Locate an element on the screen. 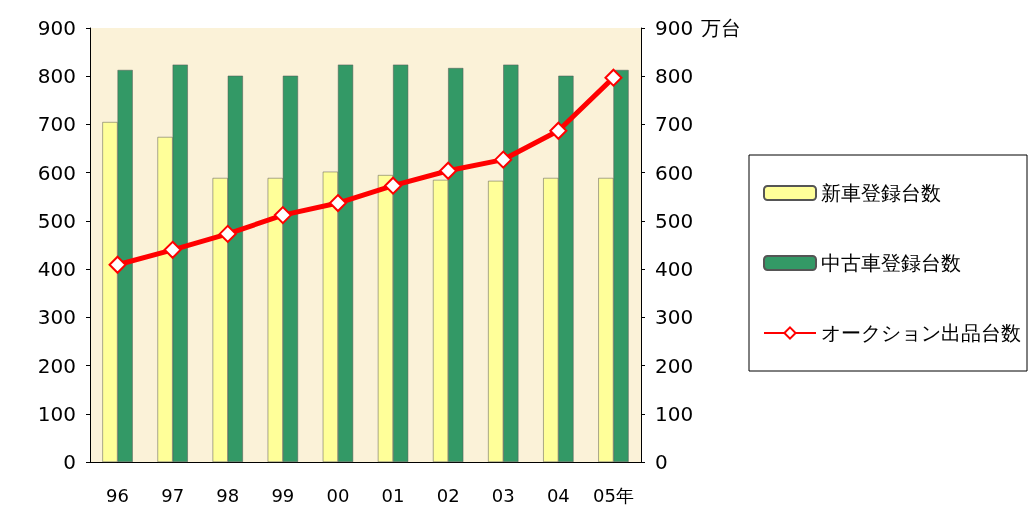  x-tick-label: 05年 is located at coordinates (613, 495).